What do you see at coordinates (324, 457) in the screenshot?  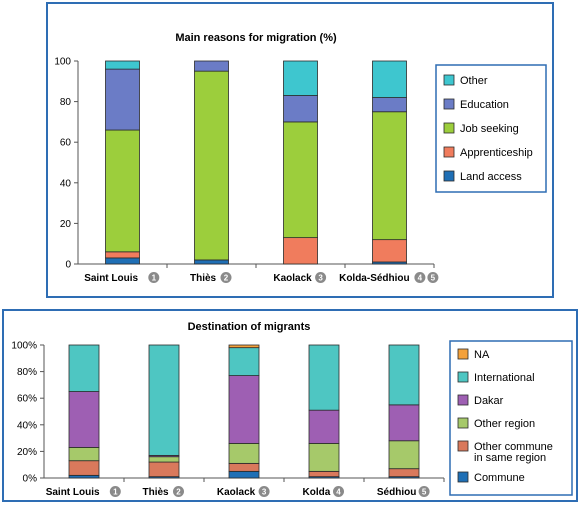 I see `bar-segment-other-region-kolda` at bounding box center [324, 457].